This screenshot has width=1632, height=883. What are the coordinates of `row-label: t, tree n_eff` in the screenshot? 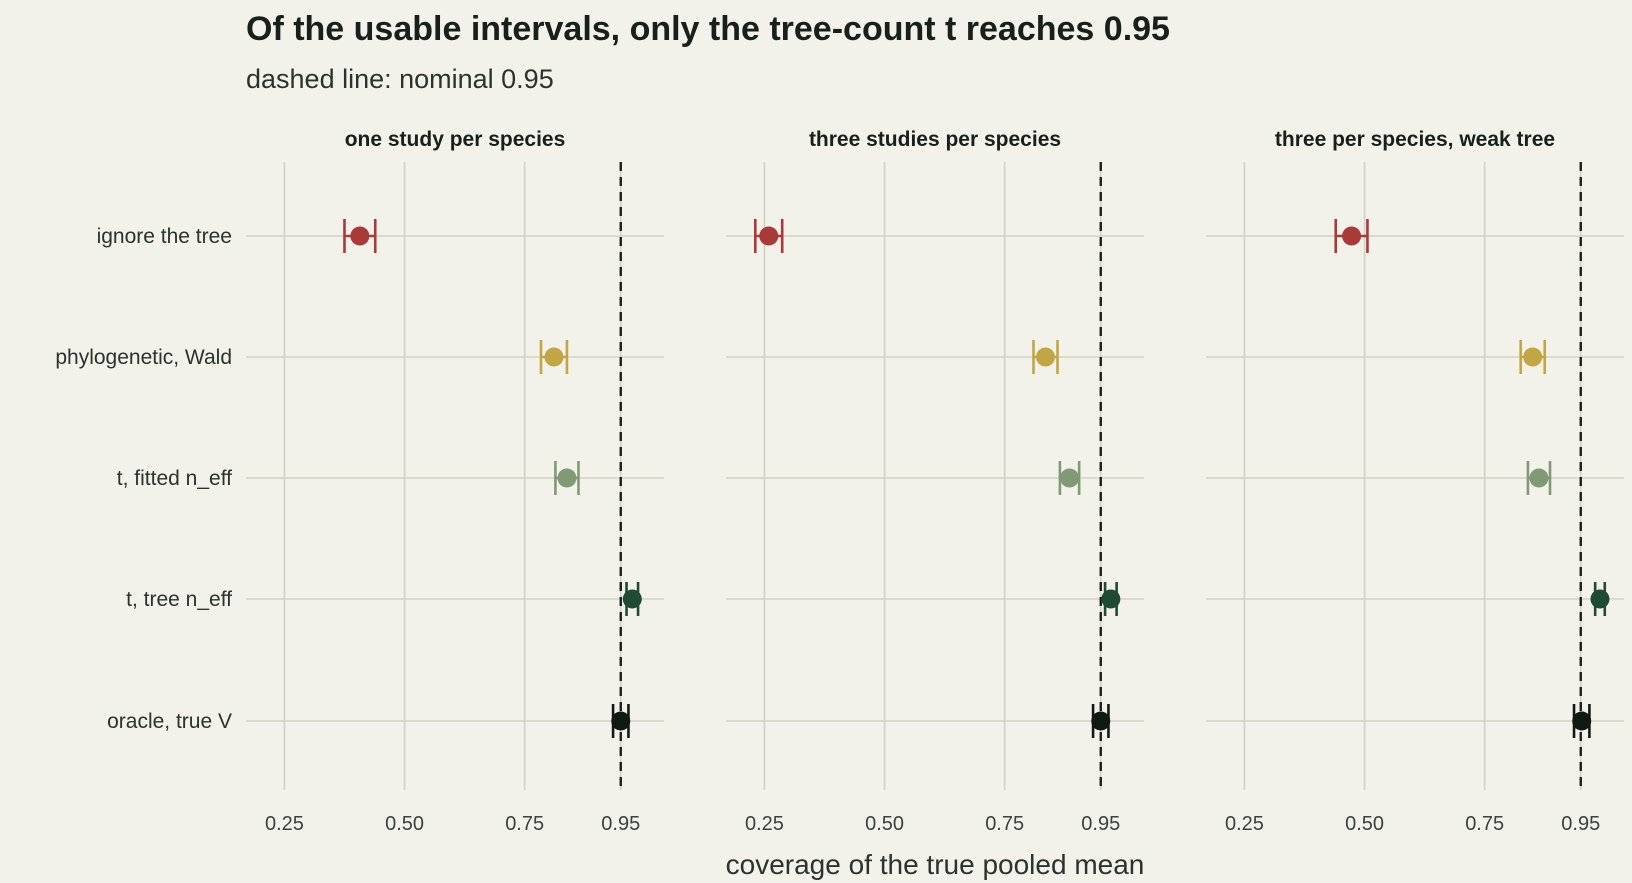 It's located at (179, 599).